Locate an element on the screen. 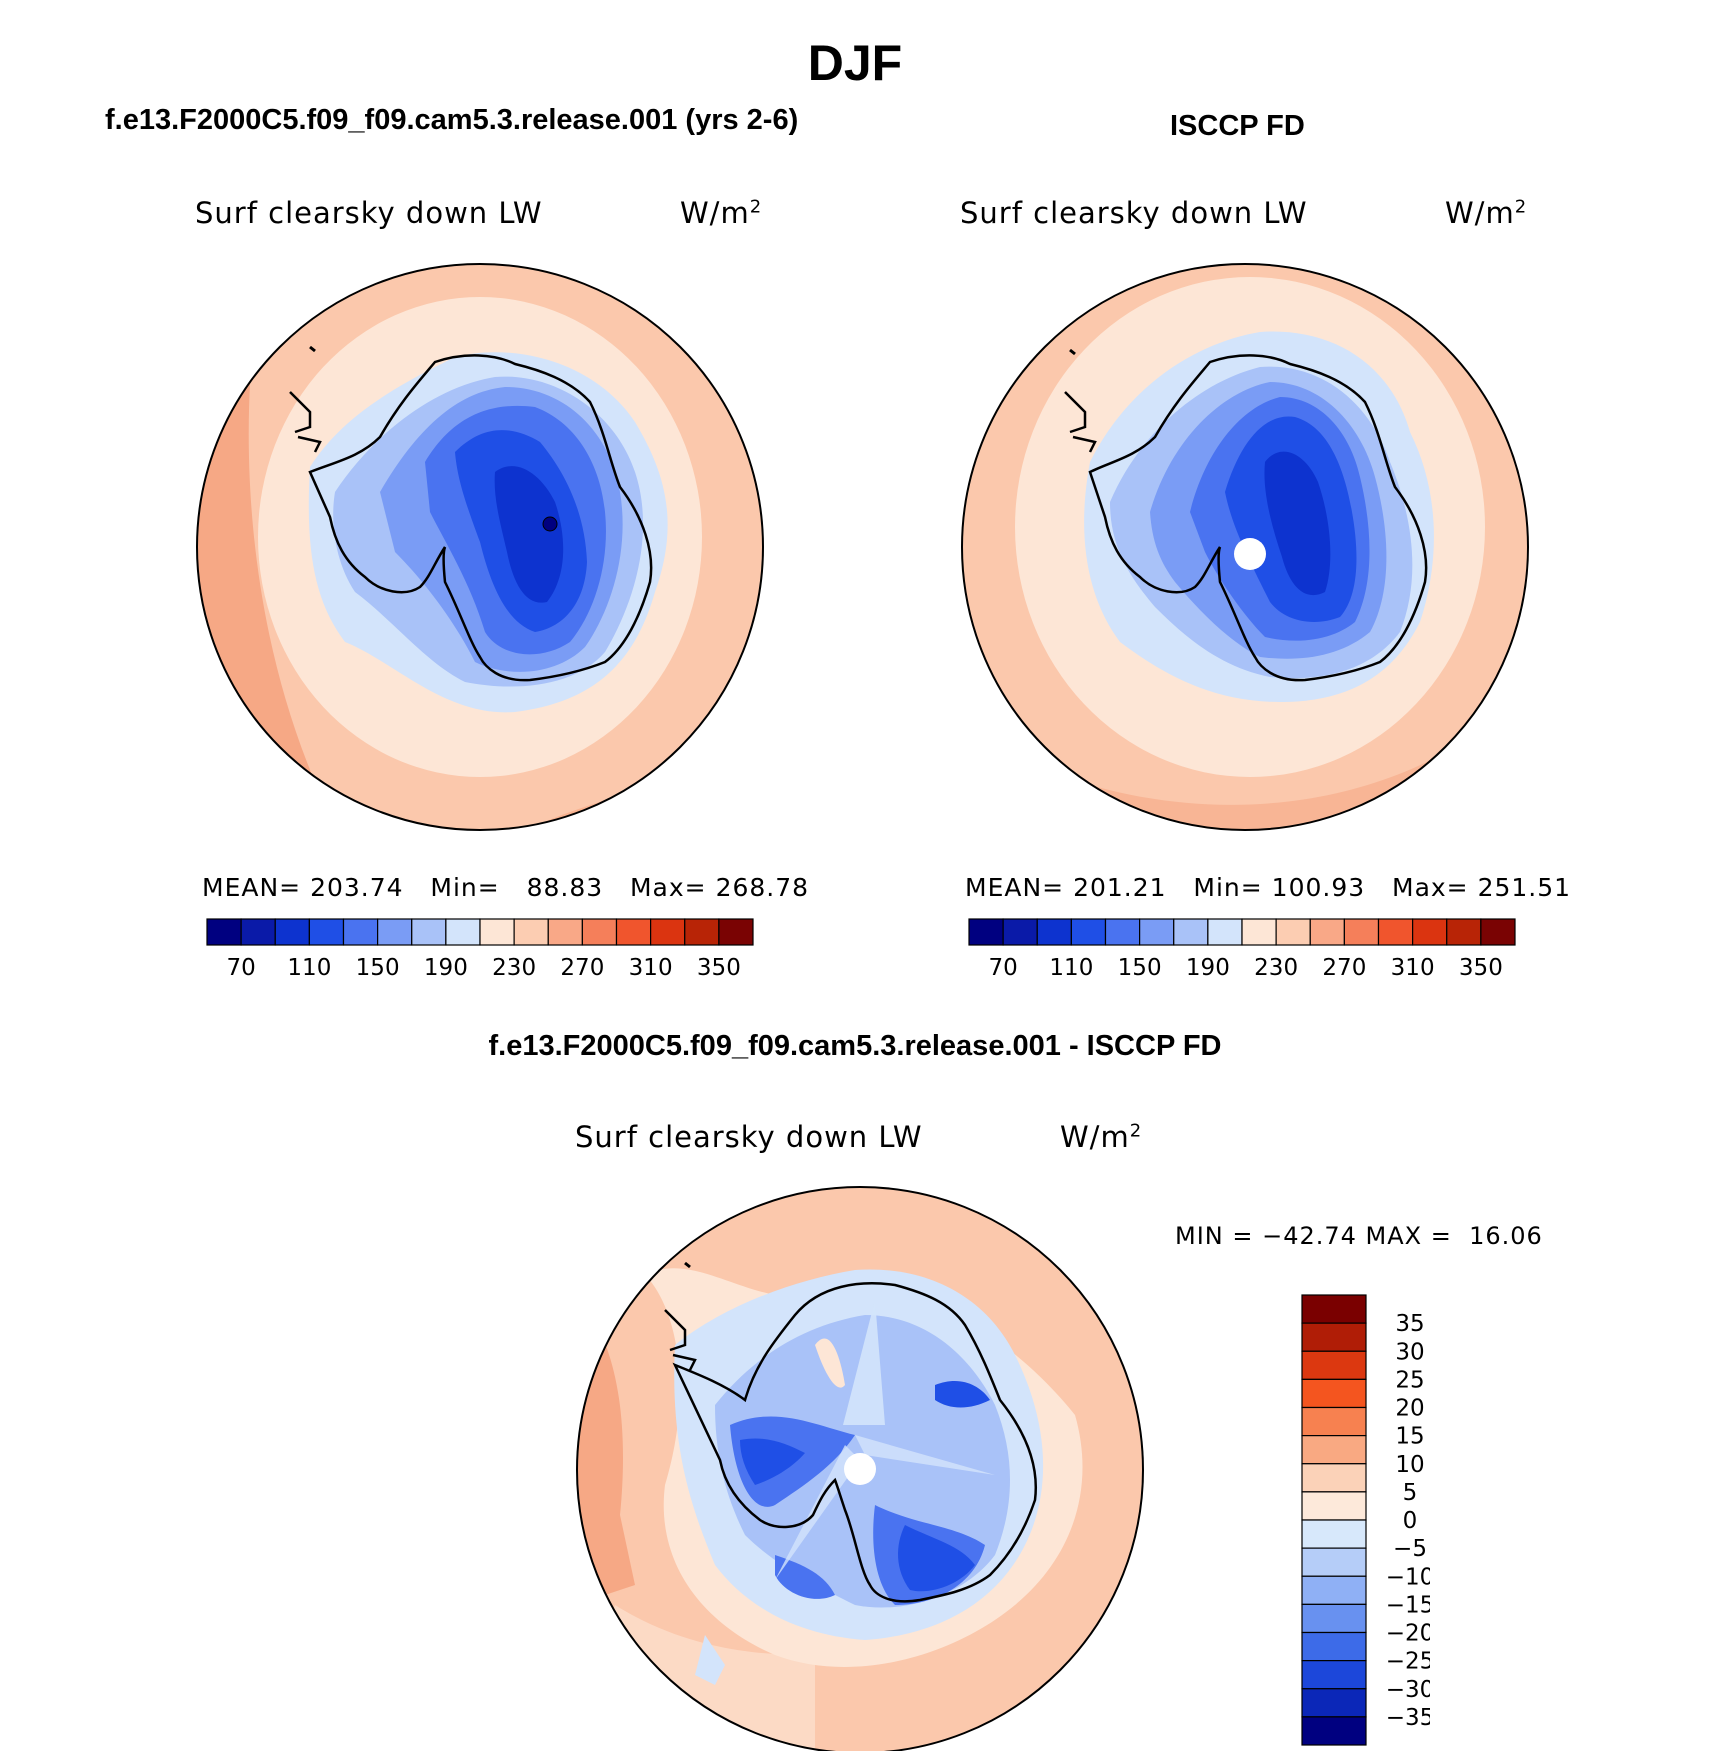 The width and height of the screenshot is (1710, 1751). colorbar-tick-label: 5 is located at coordinates (1410, 1493).